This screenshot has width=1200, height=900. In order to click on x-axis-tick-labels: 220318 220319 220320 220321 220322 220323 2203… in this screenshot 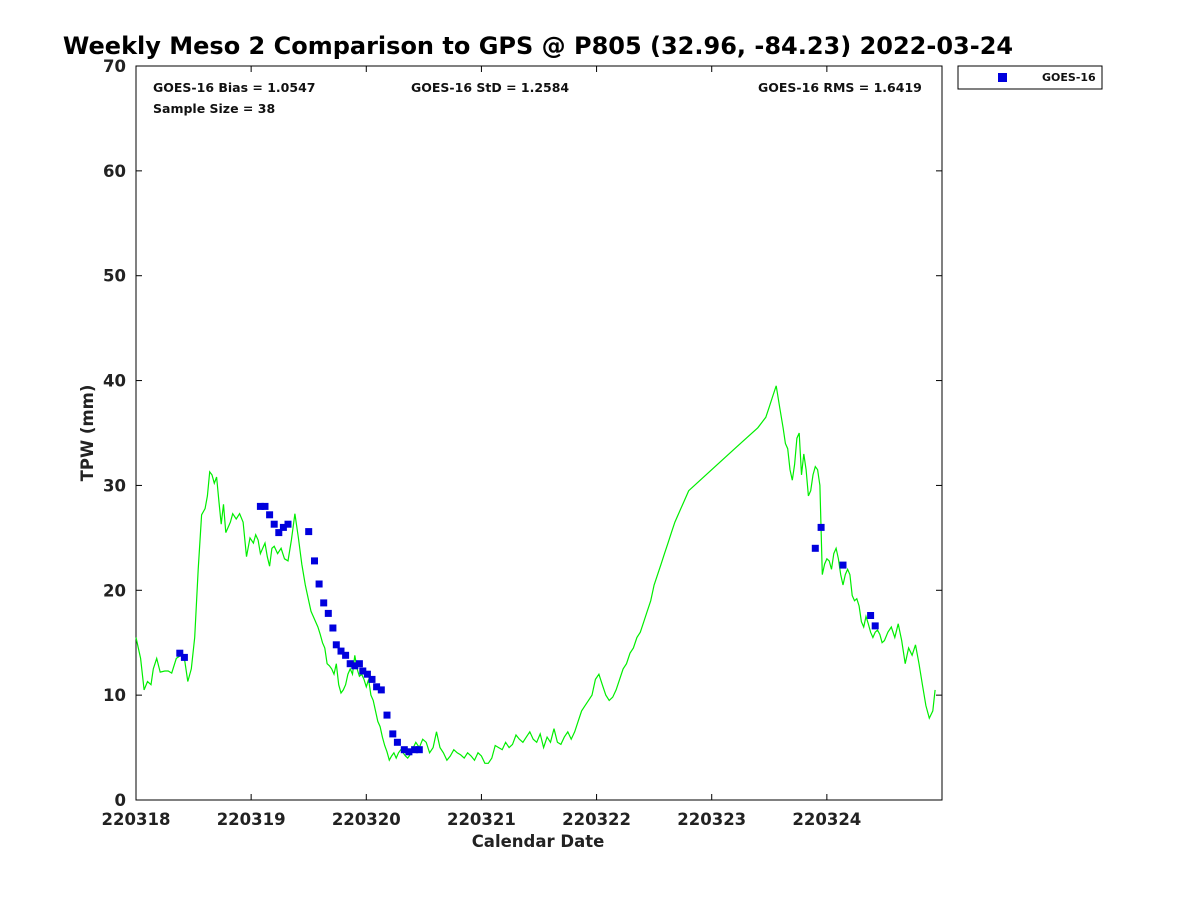, I will do `click(482, 819)`.